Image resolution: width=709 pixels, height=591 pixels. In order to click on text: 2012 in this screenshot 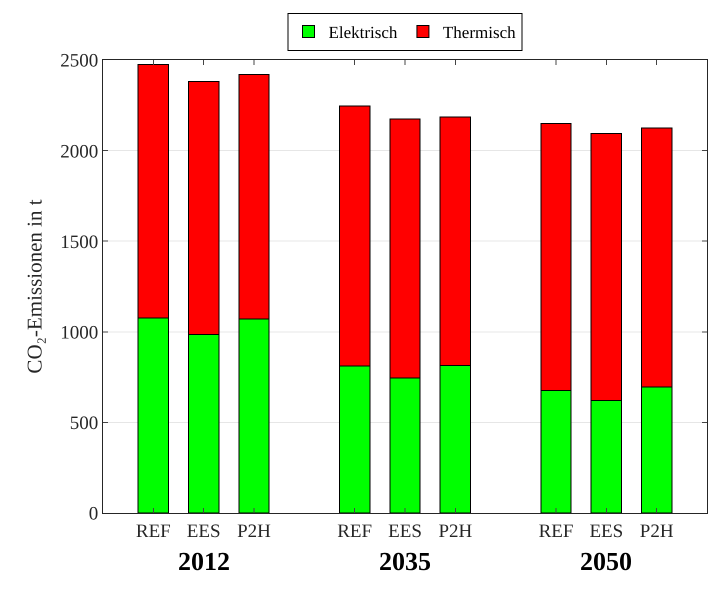, I will do `click(204, 561)`.